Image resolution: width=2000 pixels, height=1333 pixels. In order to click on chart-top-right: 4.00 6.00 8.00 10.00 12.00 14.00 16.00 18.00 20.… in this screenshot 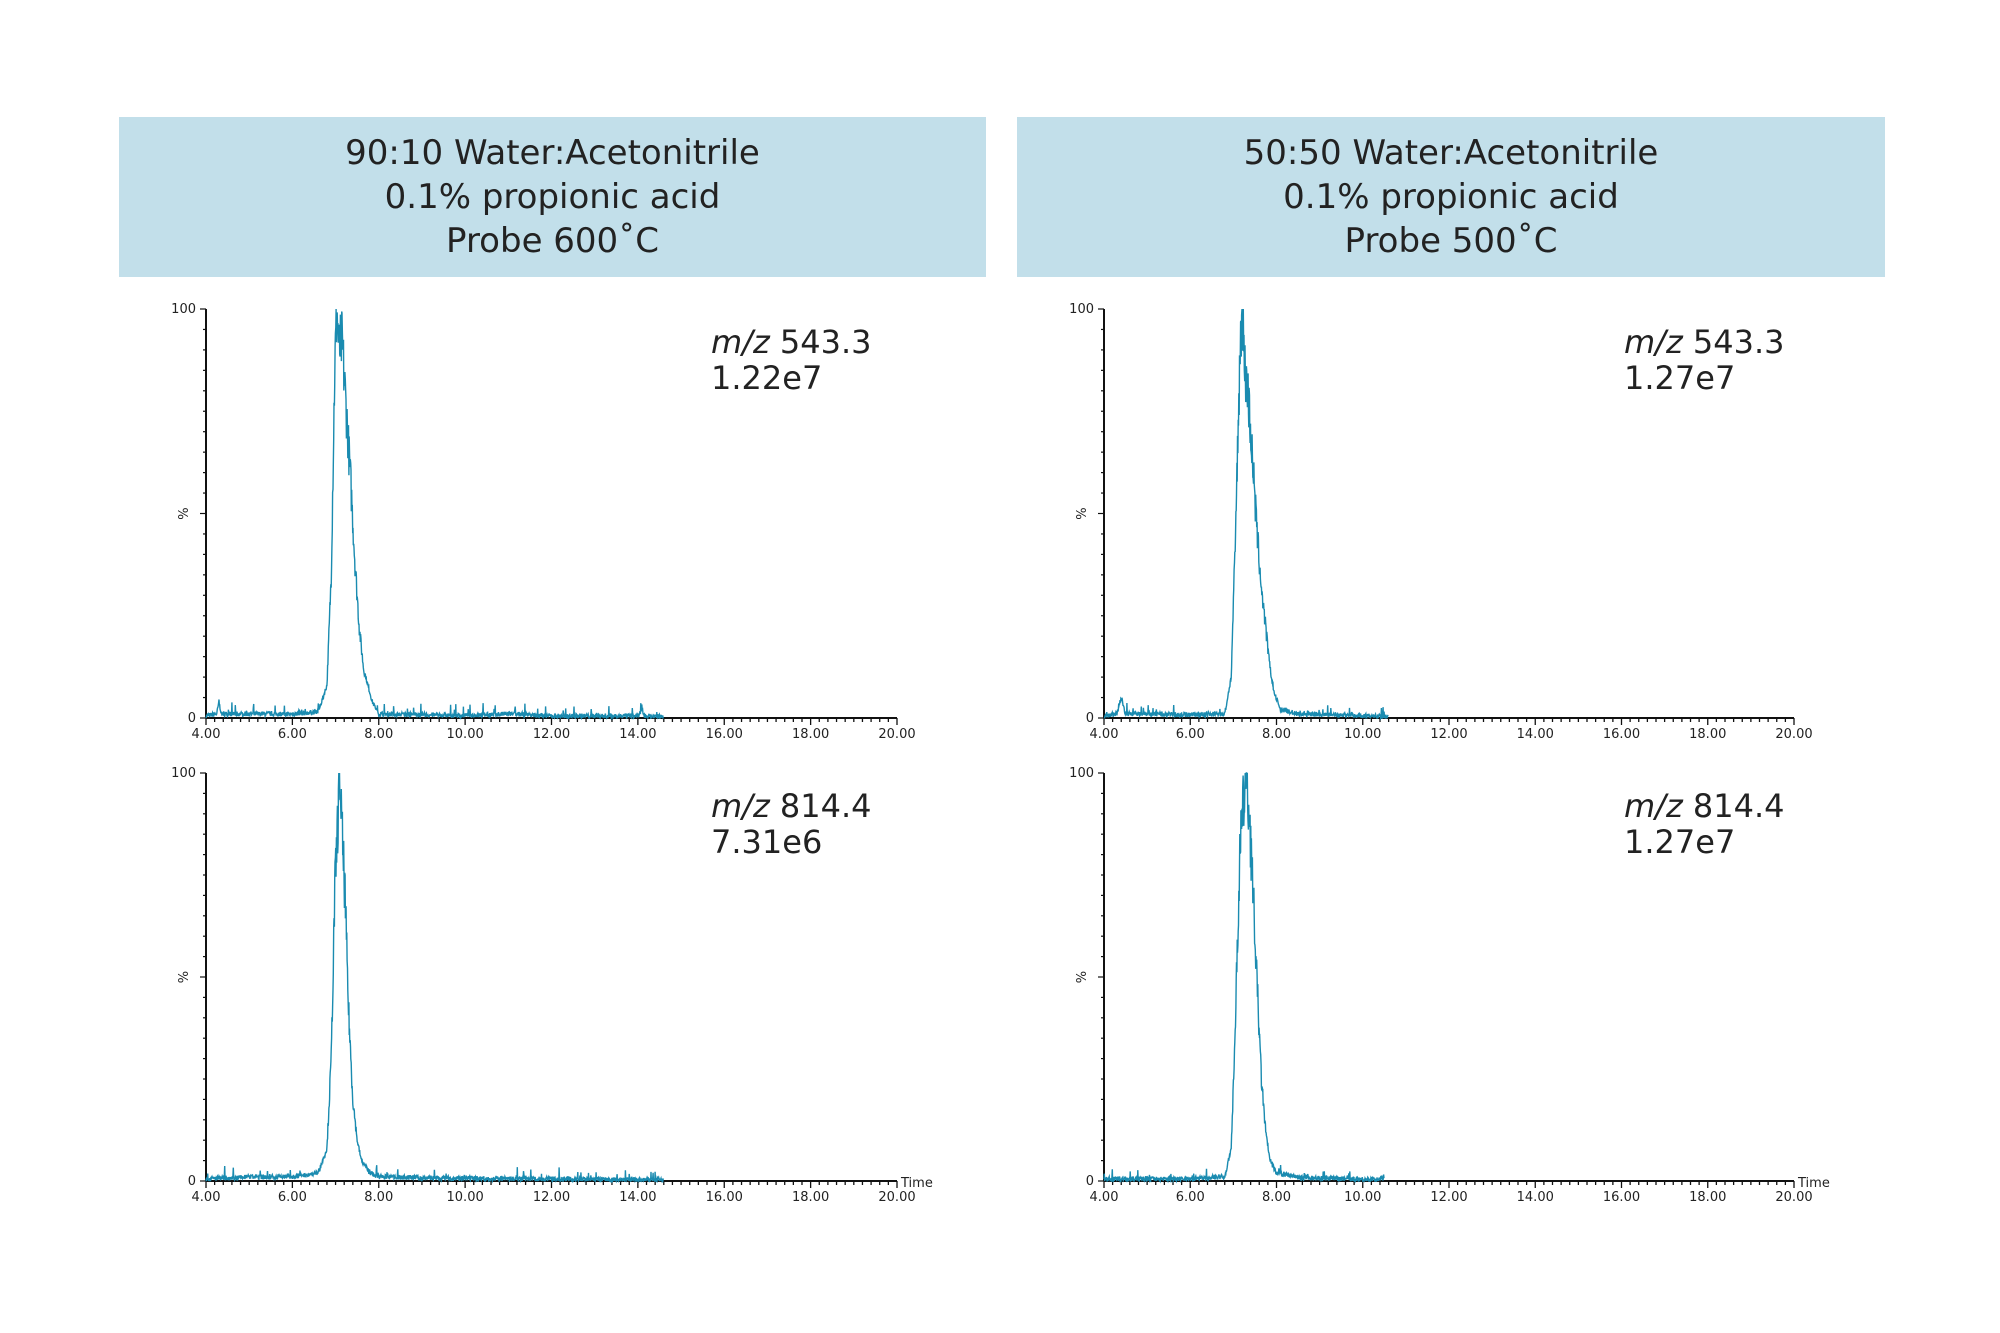, I will do `click(1440, 522)`.